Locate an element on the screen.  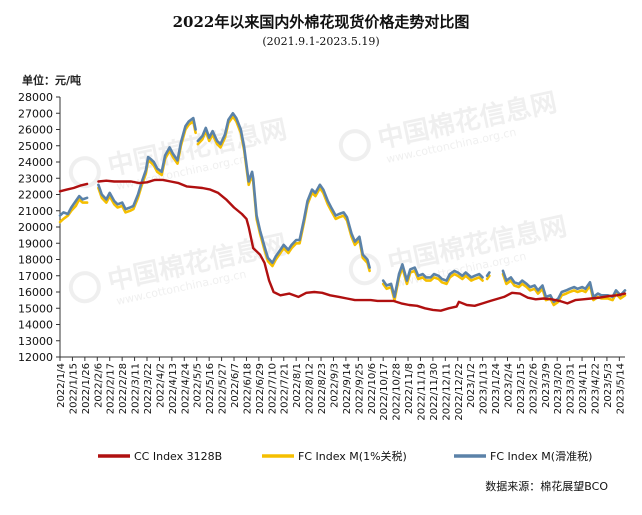
x-tick-label: 2022/4/2 is located at coordinates (160, 385).